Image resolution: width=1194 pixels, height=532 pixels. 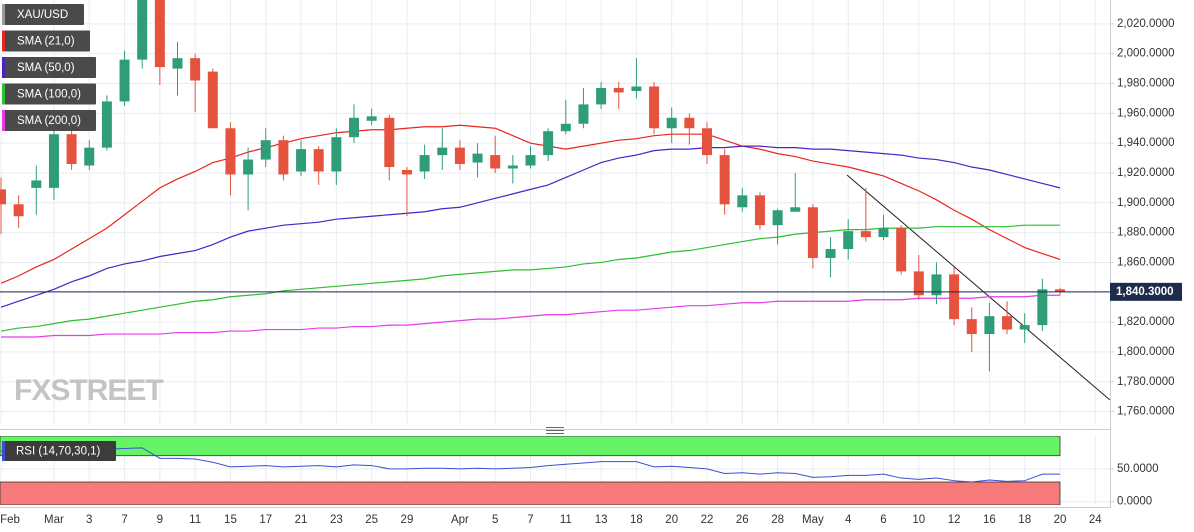 I want to click on y-tick-label: 2,000.0000, so click(x=1146, y=54).